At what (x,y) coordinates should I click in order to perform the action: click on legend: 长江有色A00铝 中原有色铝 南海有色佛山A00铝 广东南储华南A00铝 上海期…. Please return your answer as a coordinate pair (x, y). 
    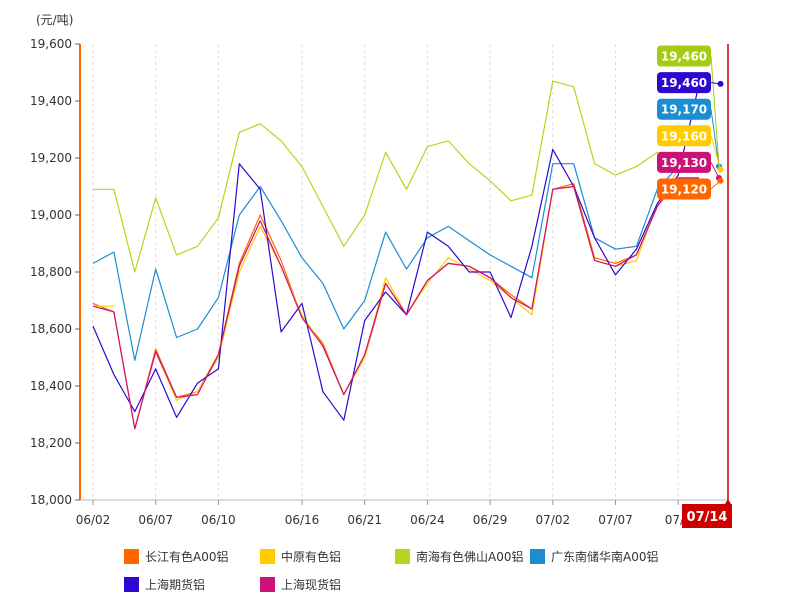
    Looking at the image, I should click on (424, 574).